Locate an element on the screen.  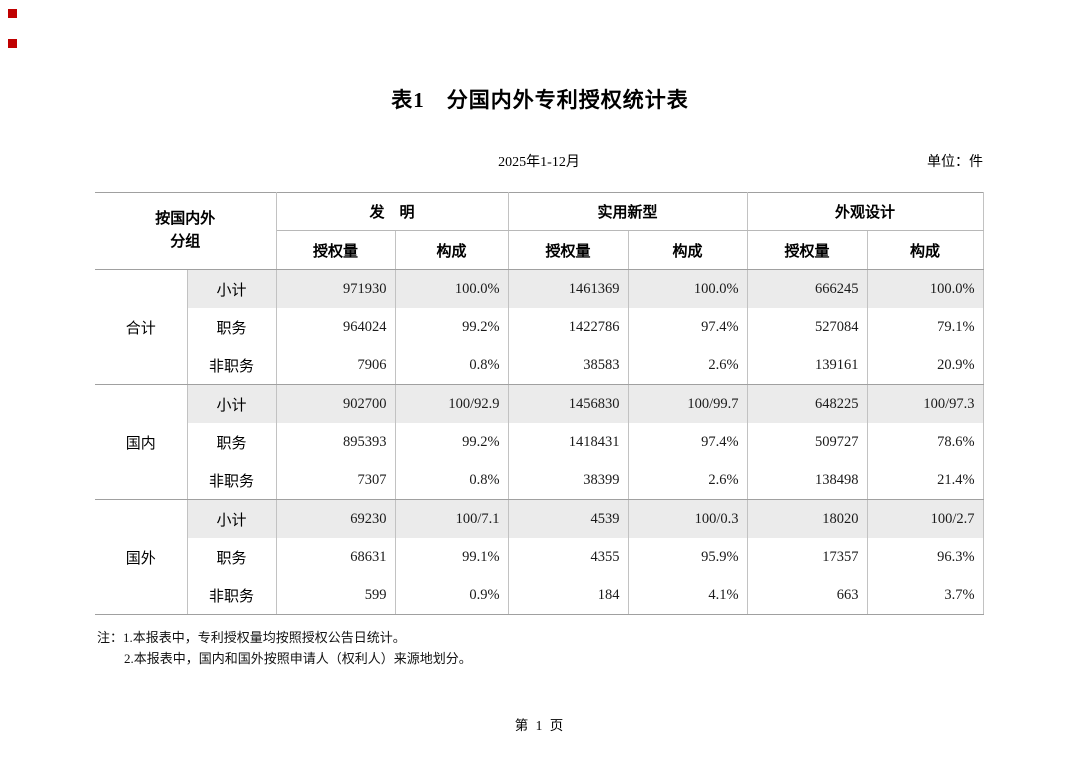
header-row-grouping-line2: 分组 is located at coordinates (185, 242).